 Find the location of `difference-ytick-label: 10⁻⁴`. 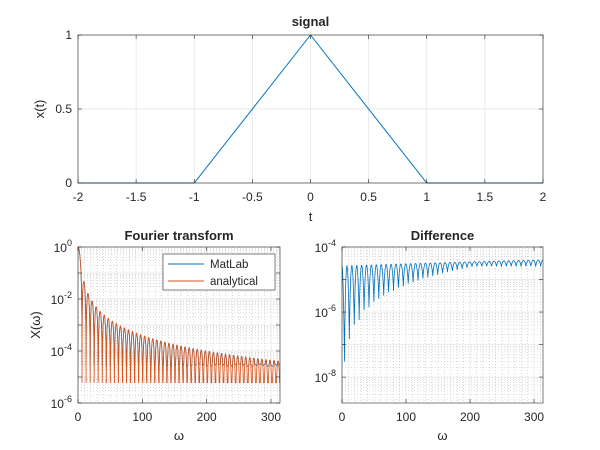

difference-ytick-label: 10⁻⁴ is located at coordinates (325, 246).